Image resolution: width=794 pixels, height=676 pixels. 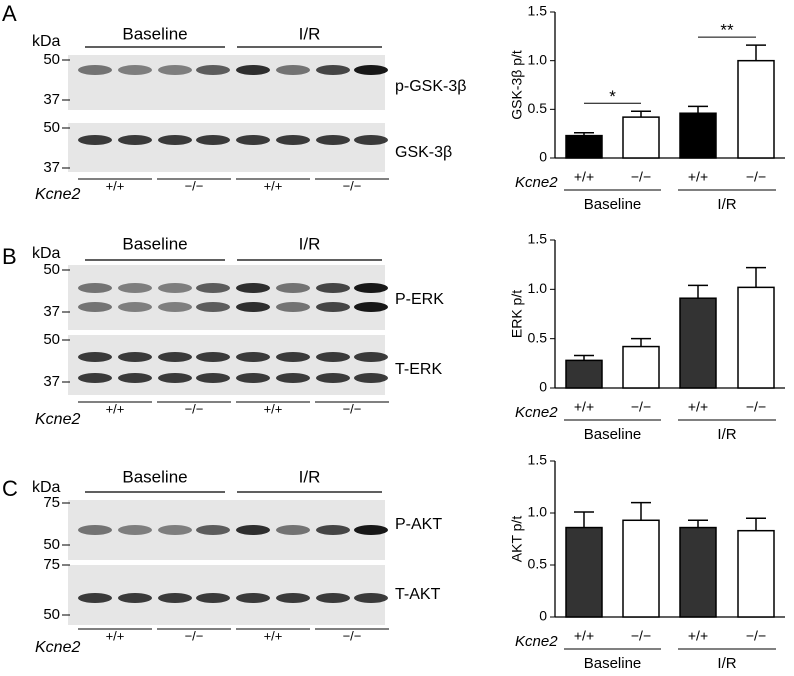 I want to click on significance: *, so click(x=612, y=96).